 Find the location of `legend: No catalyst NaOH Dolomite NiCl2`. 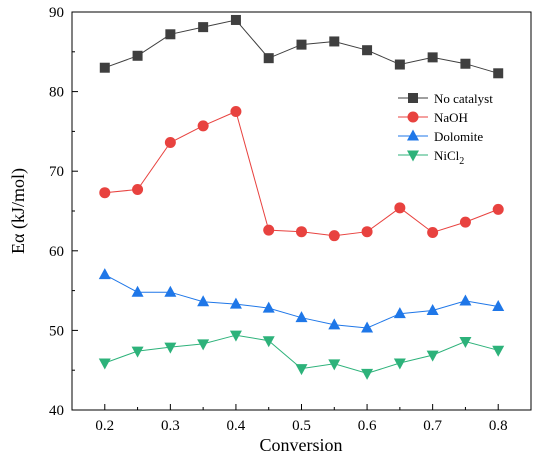

legend: No catalyst NaOH Dolomite NiCl2 is located at coordinates (445, 129).